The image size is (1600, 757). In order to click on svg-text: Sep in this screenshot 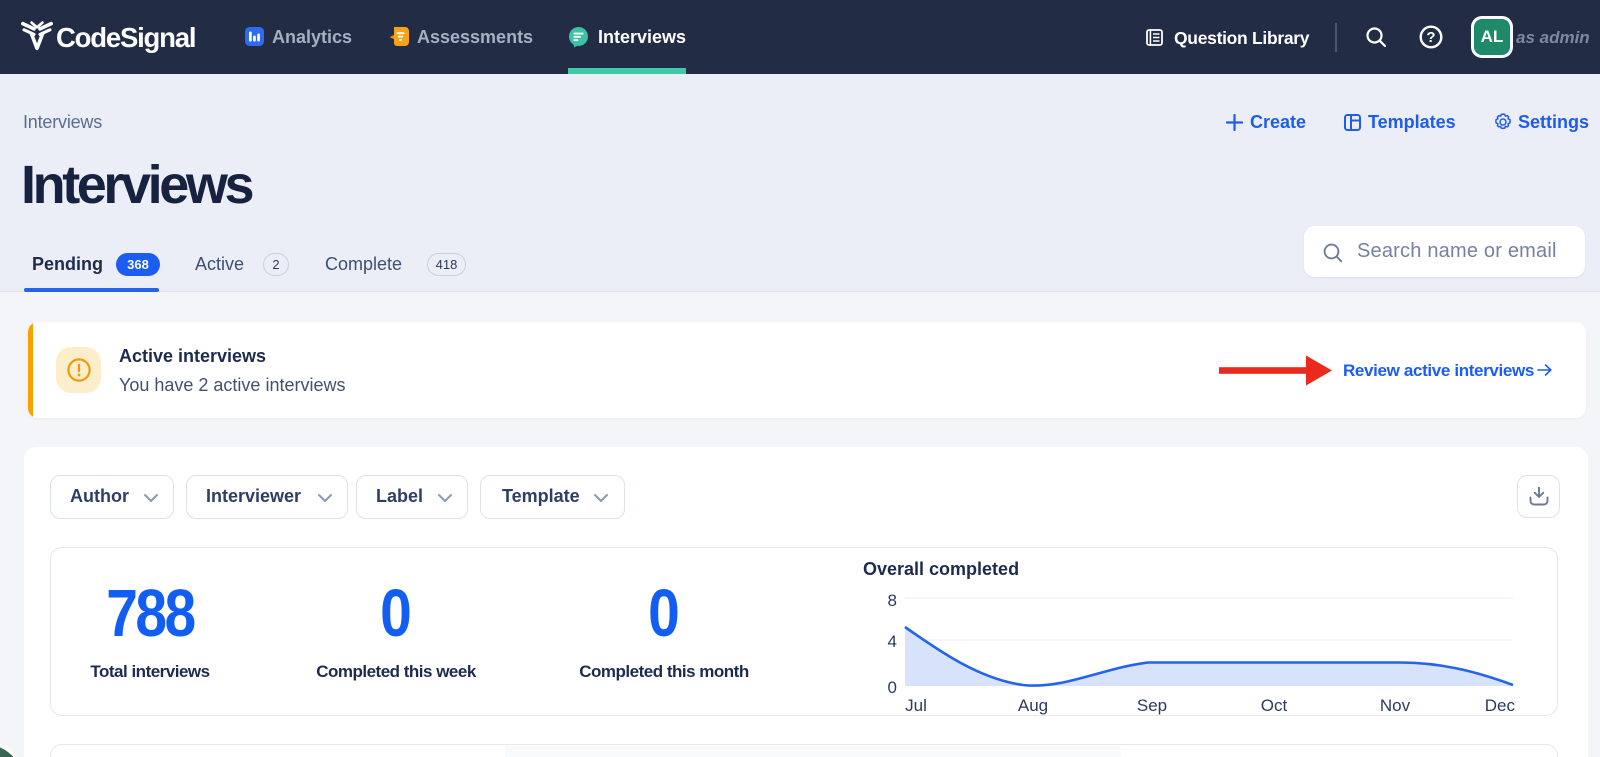, I will do `click(1152, 705)`.